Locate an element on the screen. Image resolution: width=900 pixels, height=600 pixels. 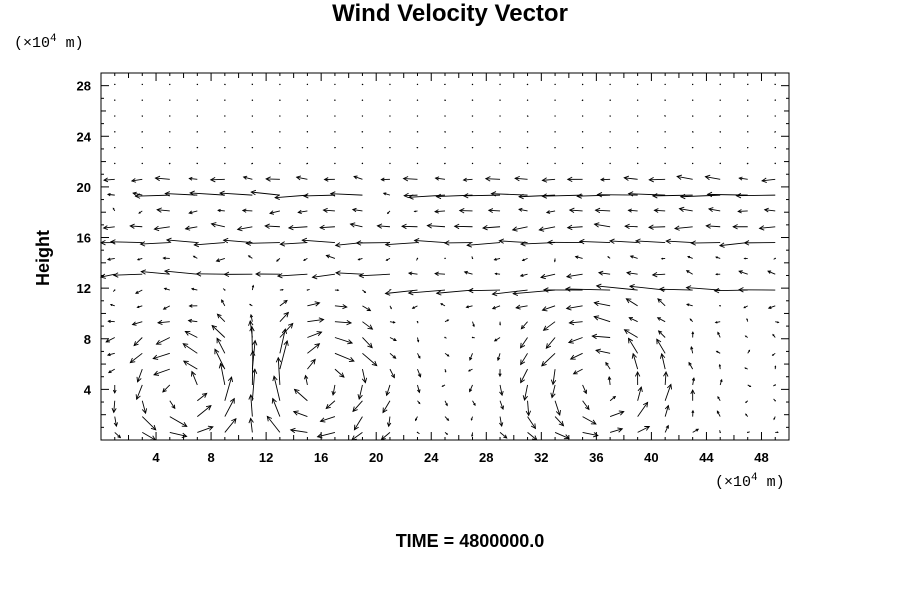
x-unit-exponent: 4 is located at coordinates (754, 478).